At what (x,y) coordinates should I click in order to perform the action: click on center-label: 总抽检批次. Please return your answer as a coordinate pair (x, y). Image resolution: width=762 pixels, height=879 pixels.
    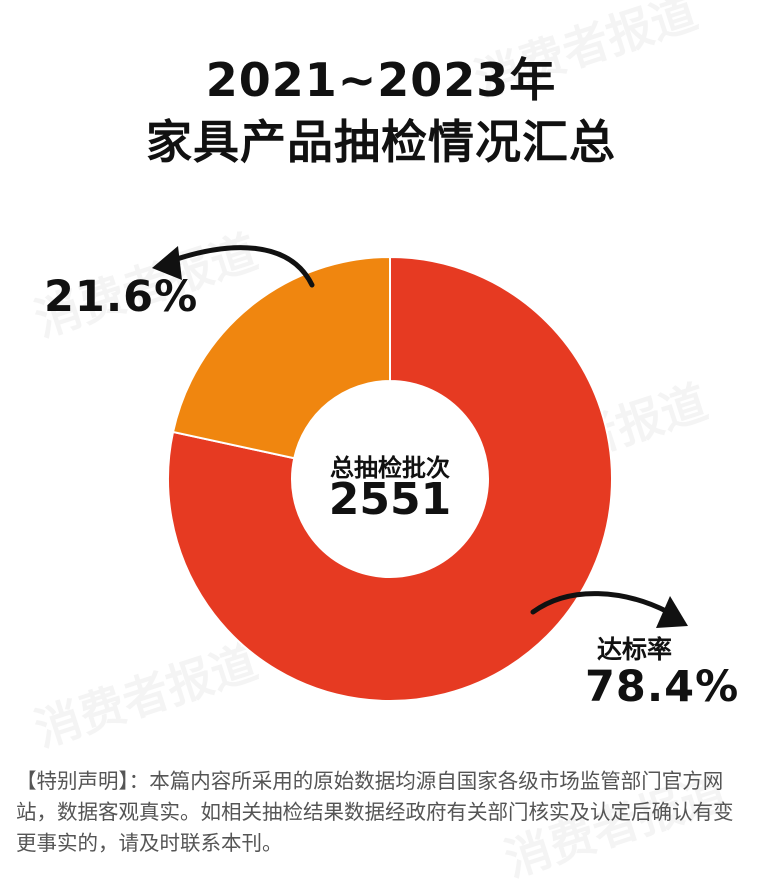
    Looking at the image, I should click on (390, 468).